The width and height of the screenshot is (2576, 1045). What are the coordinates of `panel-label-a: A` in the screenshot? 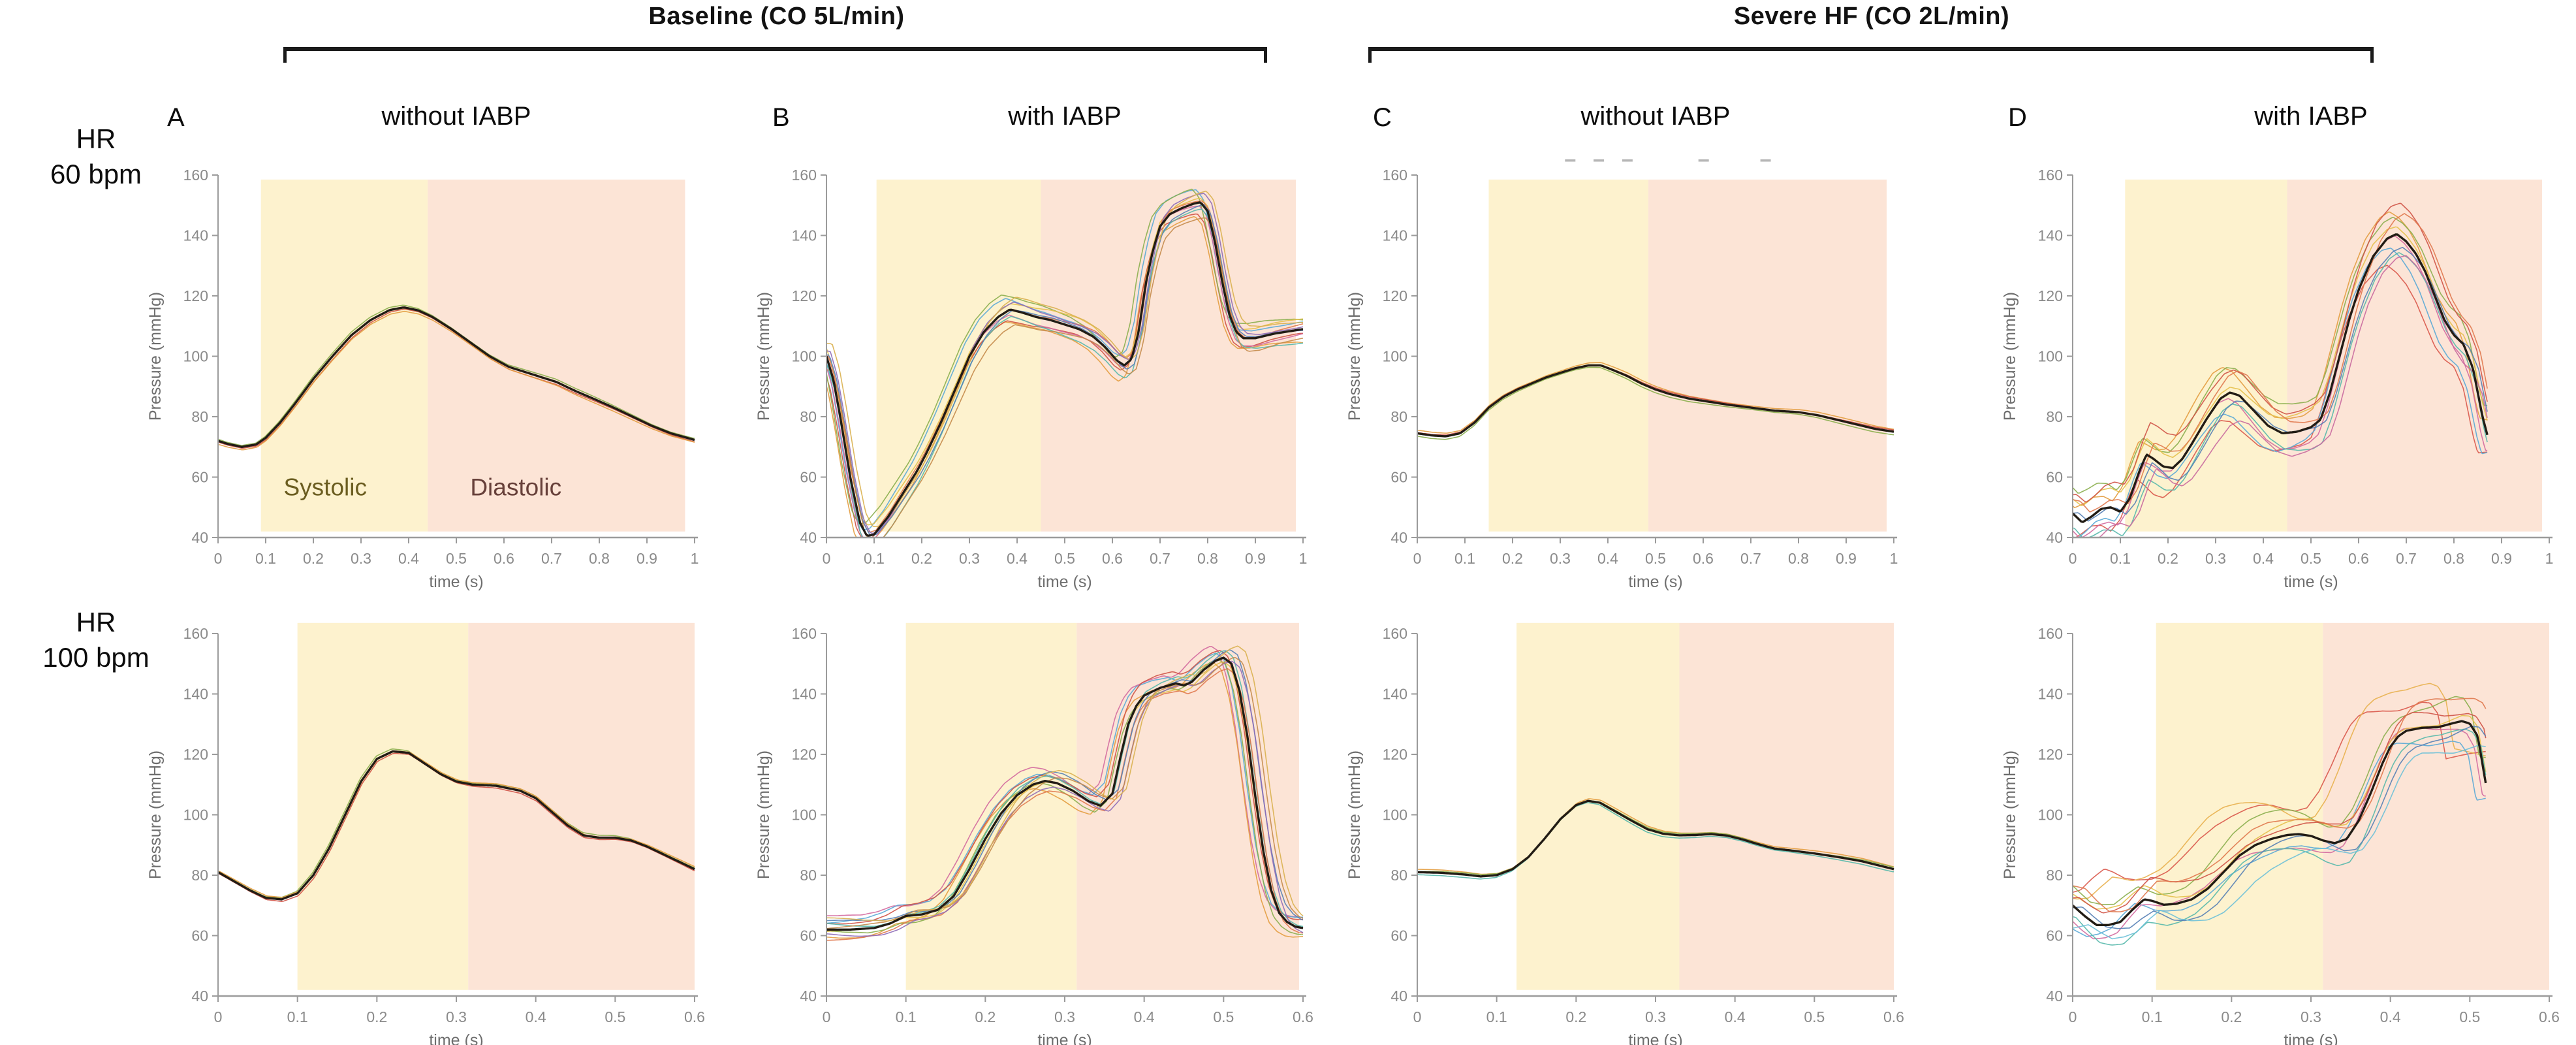 It's located at (176, 117).